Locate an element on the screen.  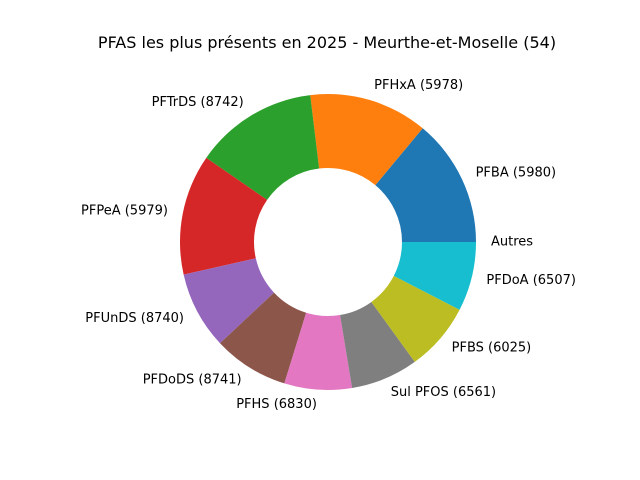
slice-label: PFDoA (6507) is located at coordinates (531, 280).